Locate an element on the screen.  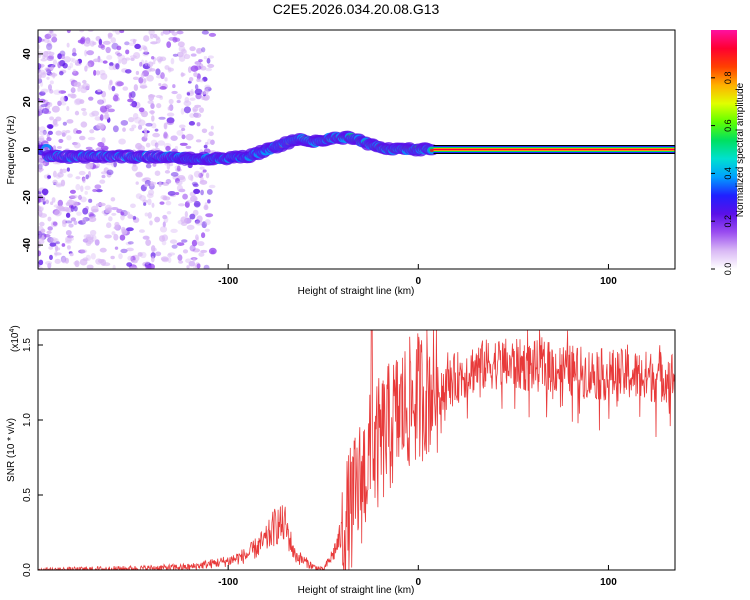
colorbar-tick-label: 0.2 is located at coordinates (728, 221).